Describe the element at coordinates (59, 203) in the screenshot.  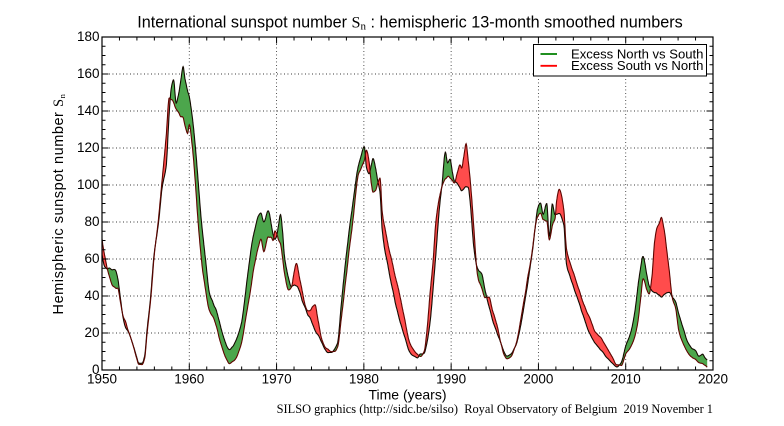
I see `svg-text: Hemispheric sunspot number Sn` at that location.